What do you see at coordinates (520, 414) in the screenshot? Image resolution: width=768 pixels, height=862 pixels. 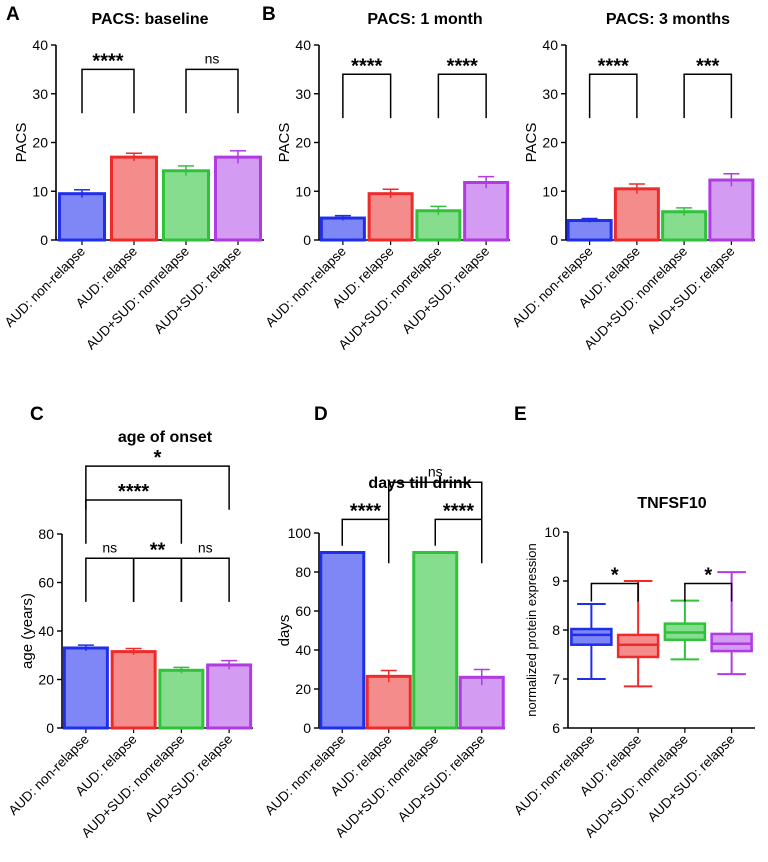 I see `panel-letter: E` at bounding box center [520, 414].